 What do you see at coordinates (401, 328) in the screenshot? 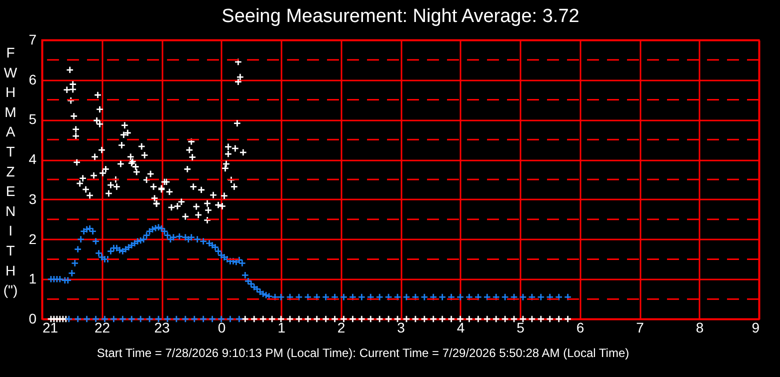
I see `x-tick-label: 3` at bounding box center [401, 328].